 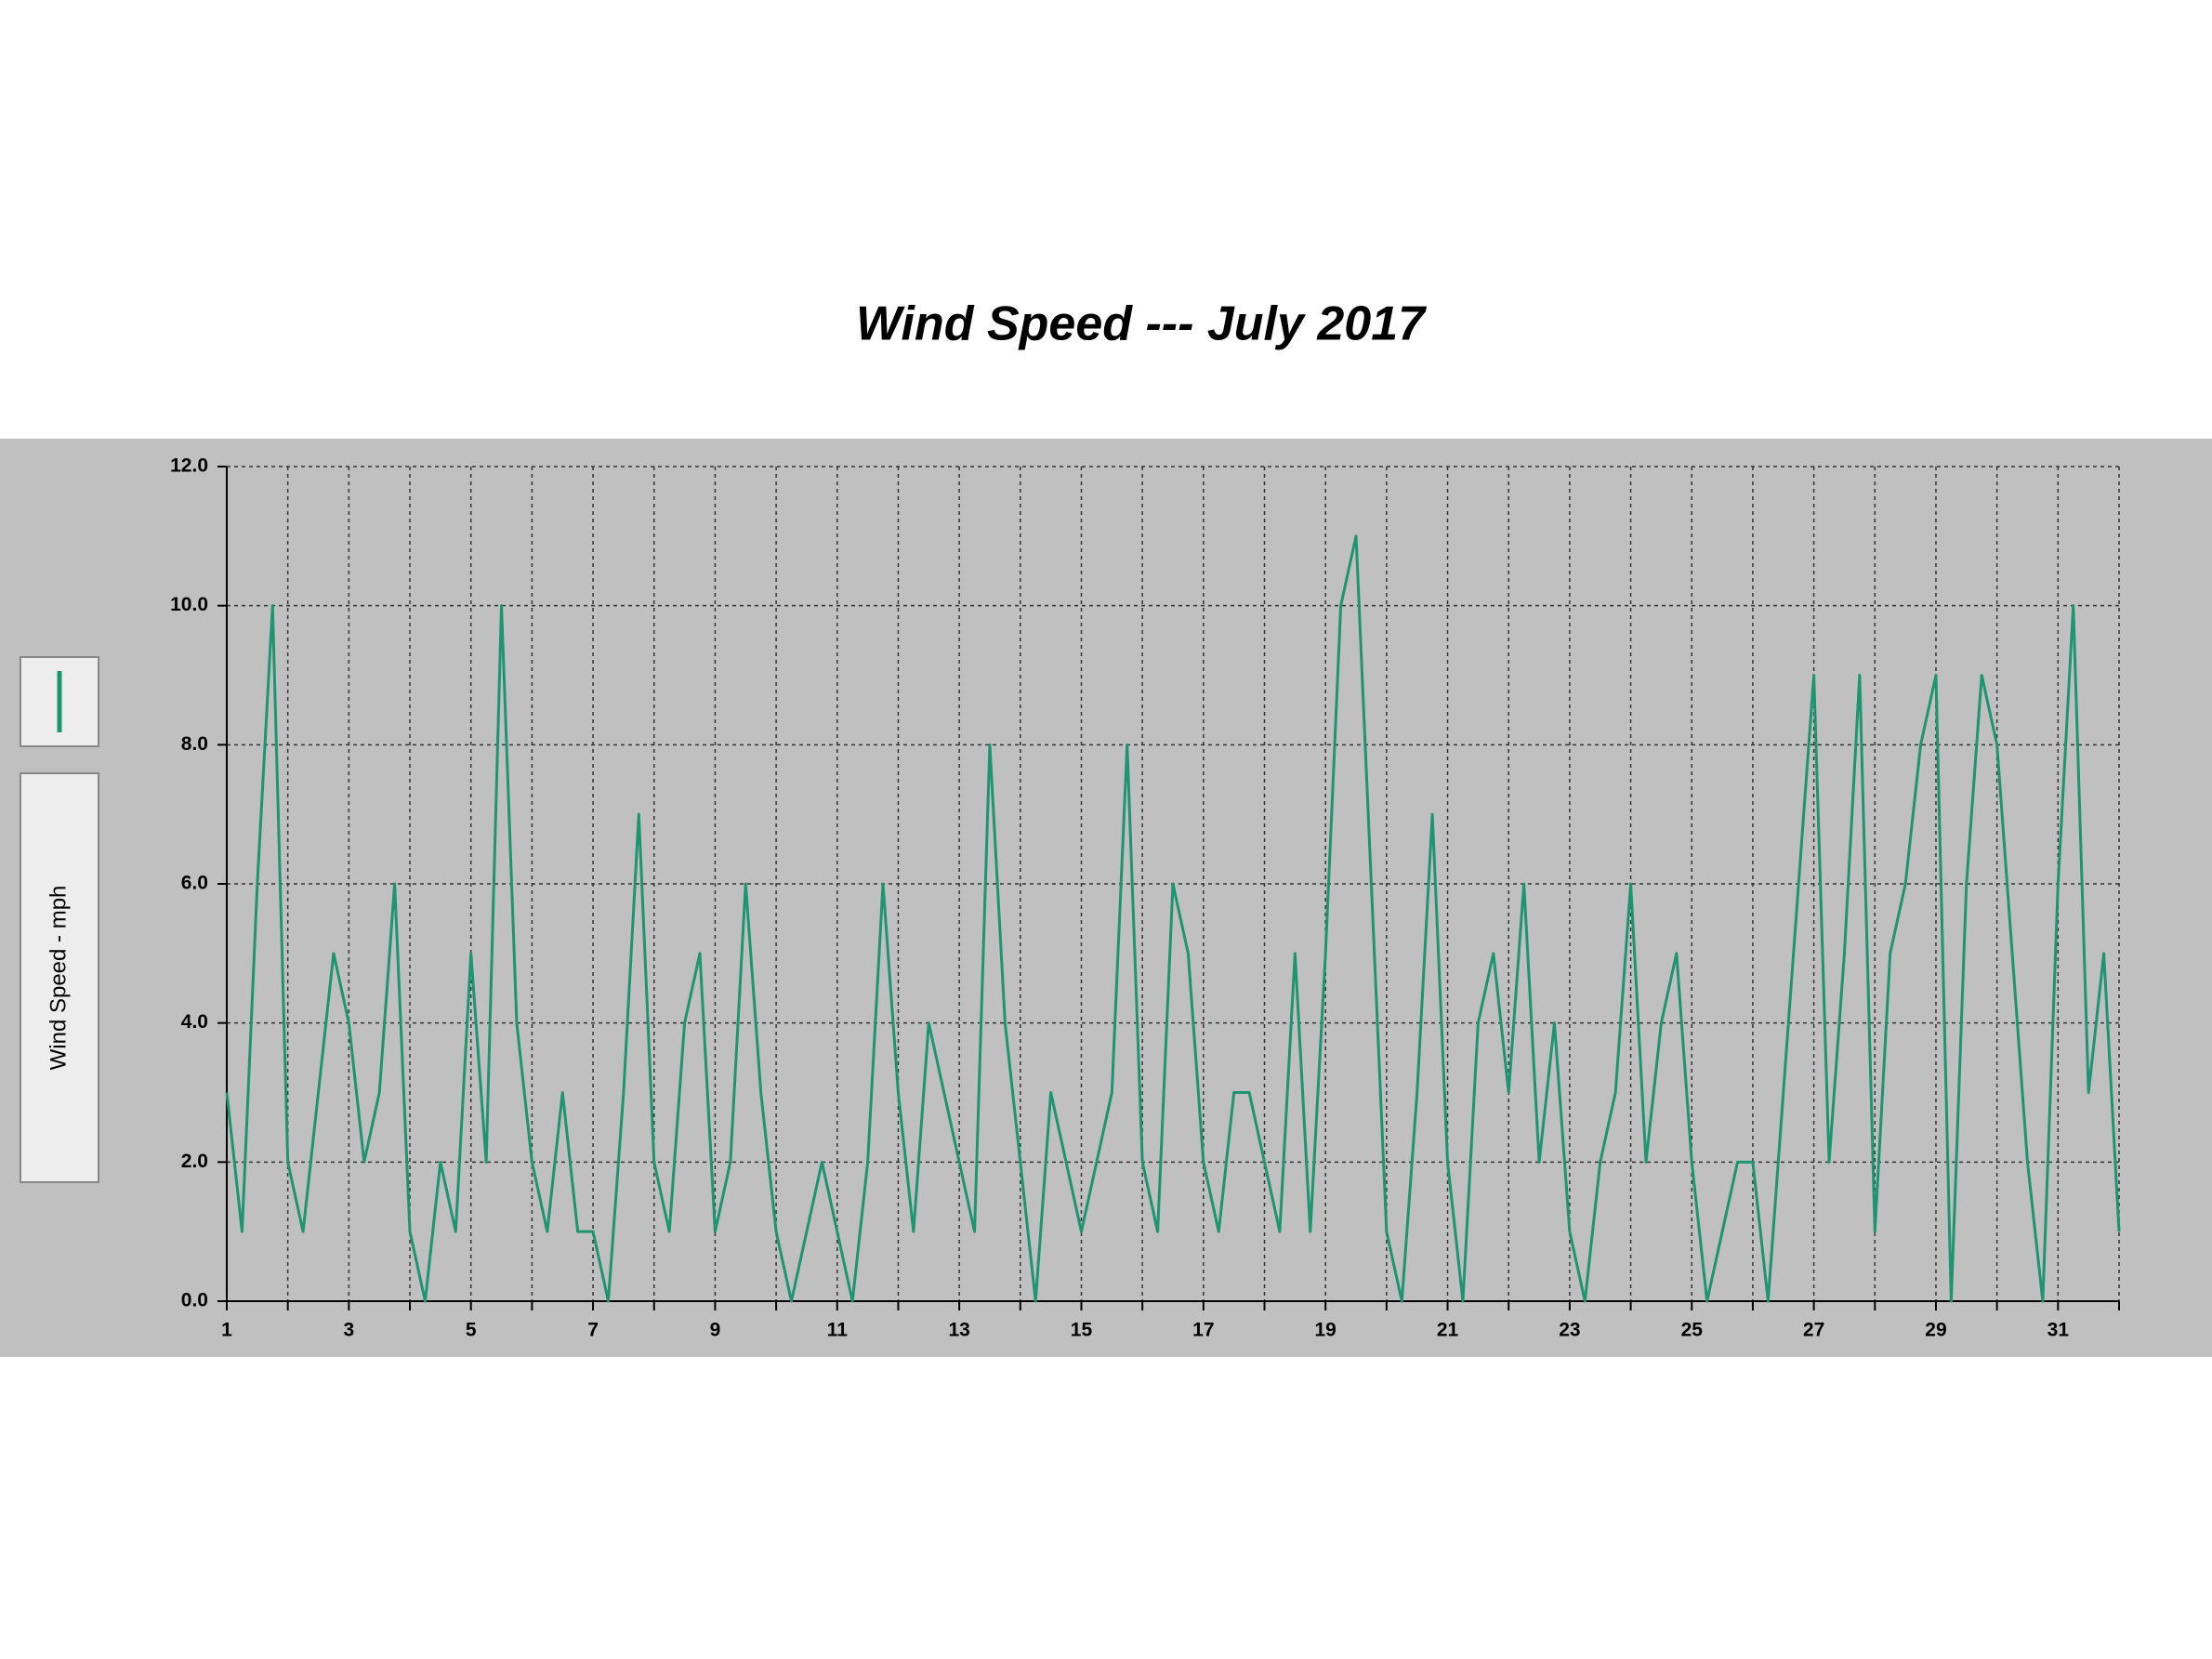 I want to click on y-tick-label: 4.0, so click(x=194, y=1022).